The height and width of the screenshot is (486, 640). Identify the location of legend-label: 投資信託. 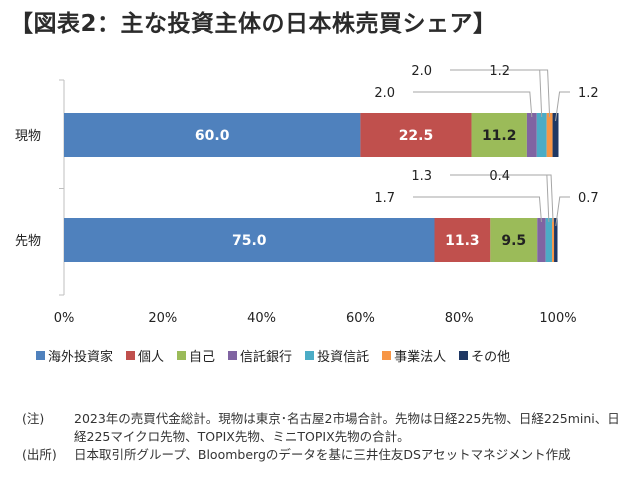
(343, 357).